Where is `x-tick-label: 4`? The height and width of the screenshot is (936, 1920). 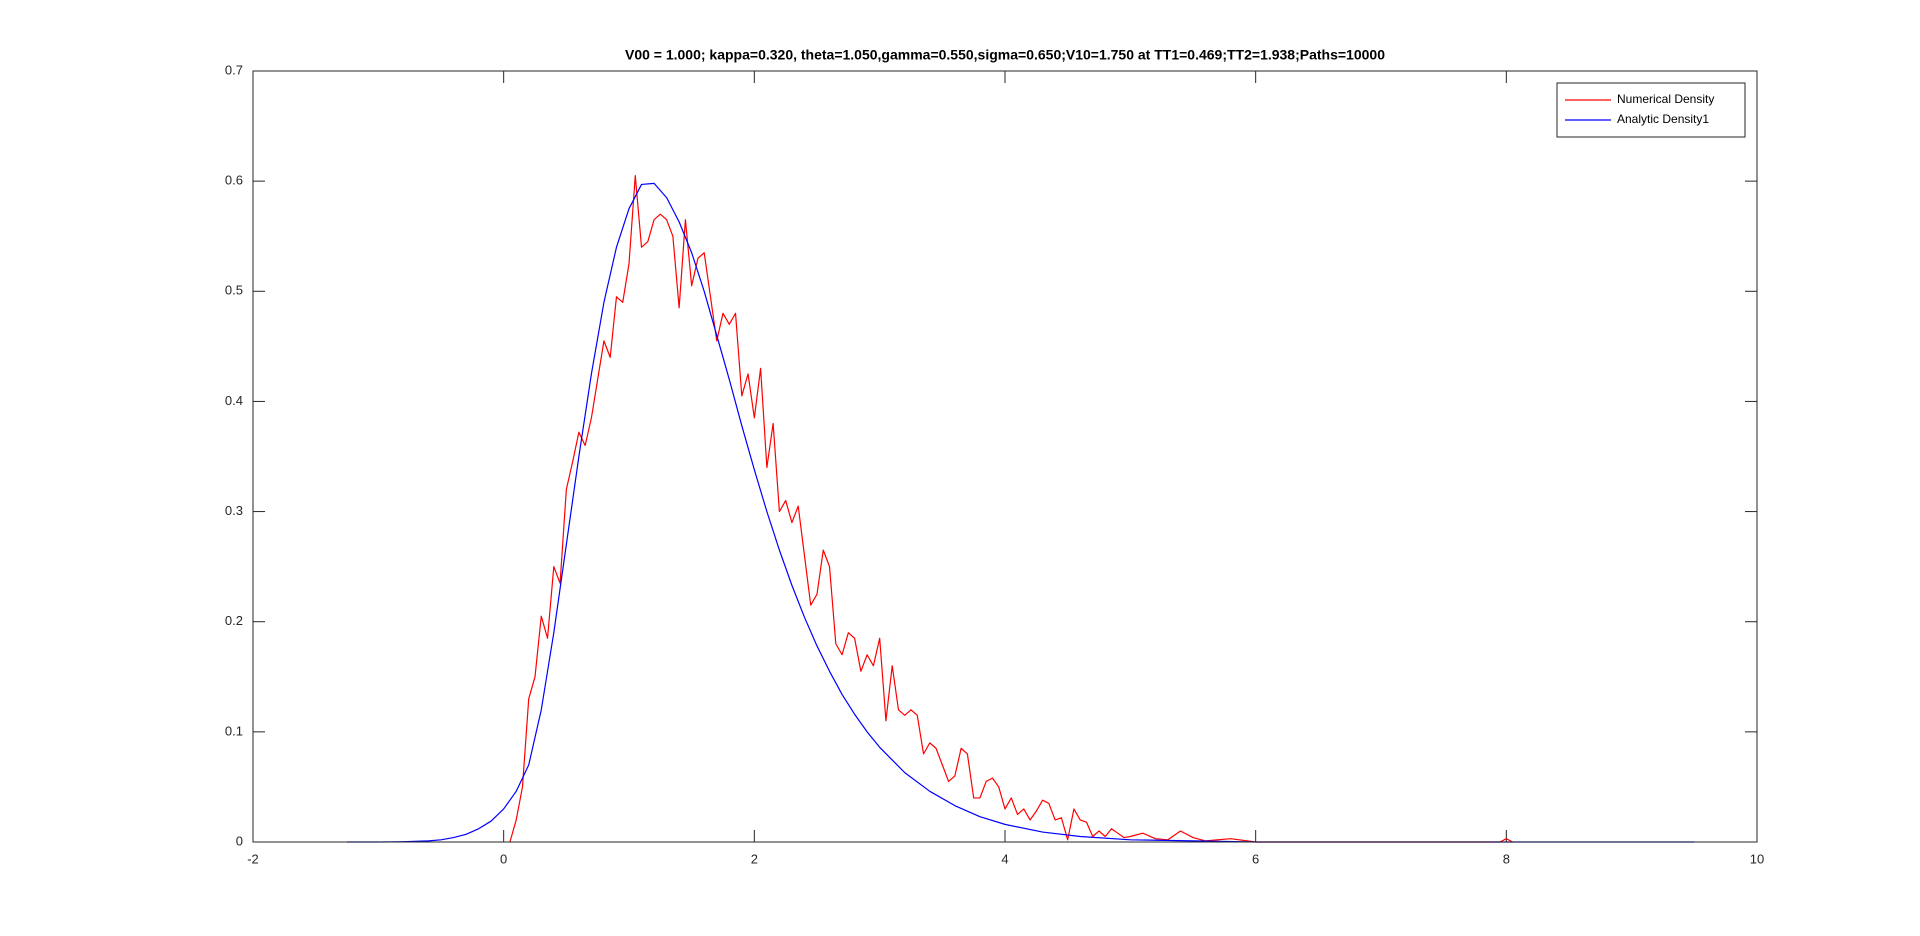
x-tick-label: 4 is located at coordinates (1004, 858).